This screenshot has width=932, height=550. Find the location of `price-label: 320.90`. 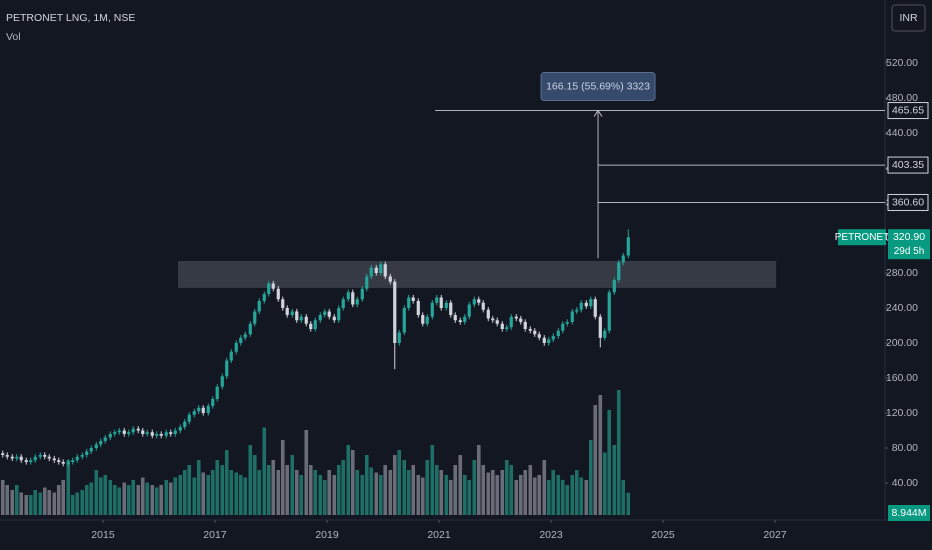

price-label: 320.90 is located at coordinates (909, 237).